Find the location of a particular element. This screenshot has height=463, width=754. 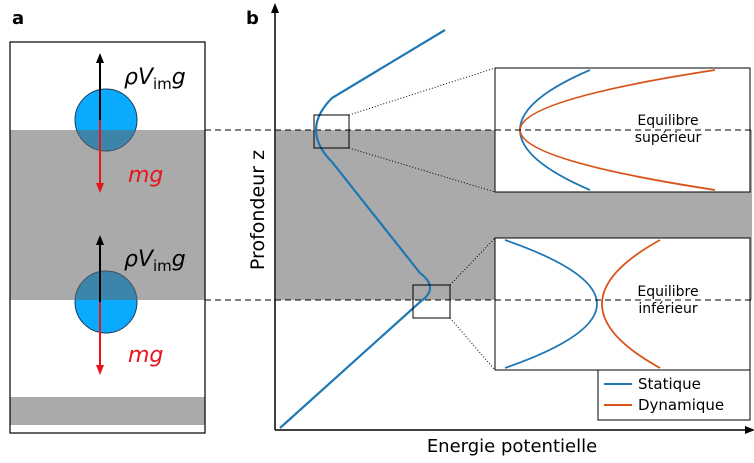

inset-label: inférieur is located at coordinates (667, 309).